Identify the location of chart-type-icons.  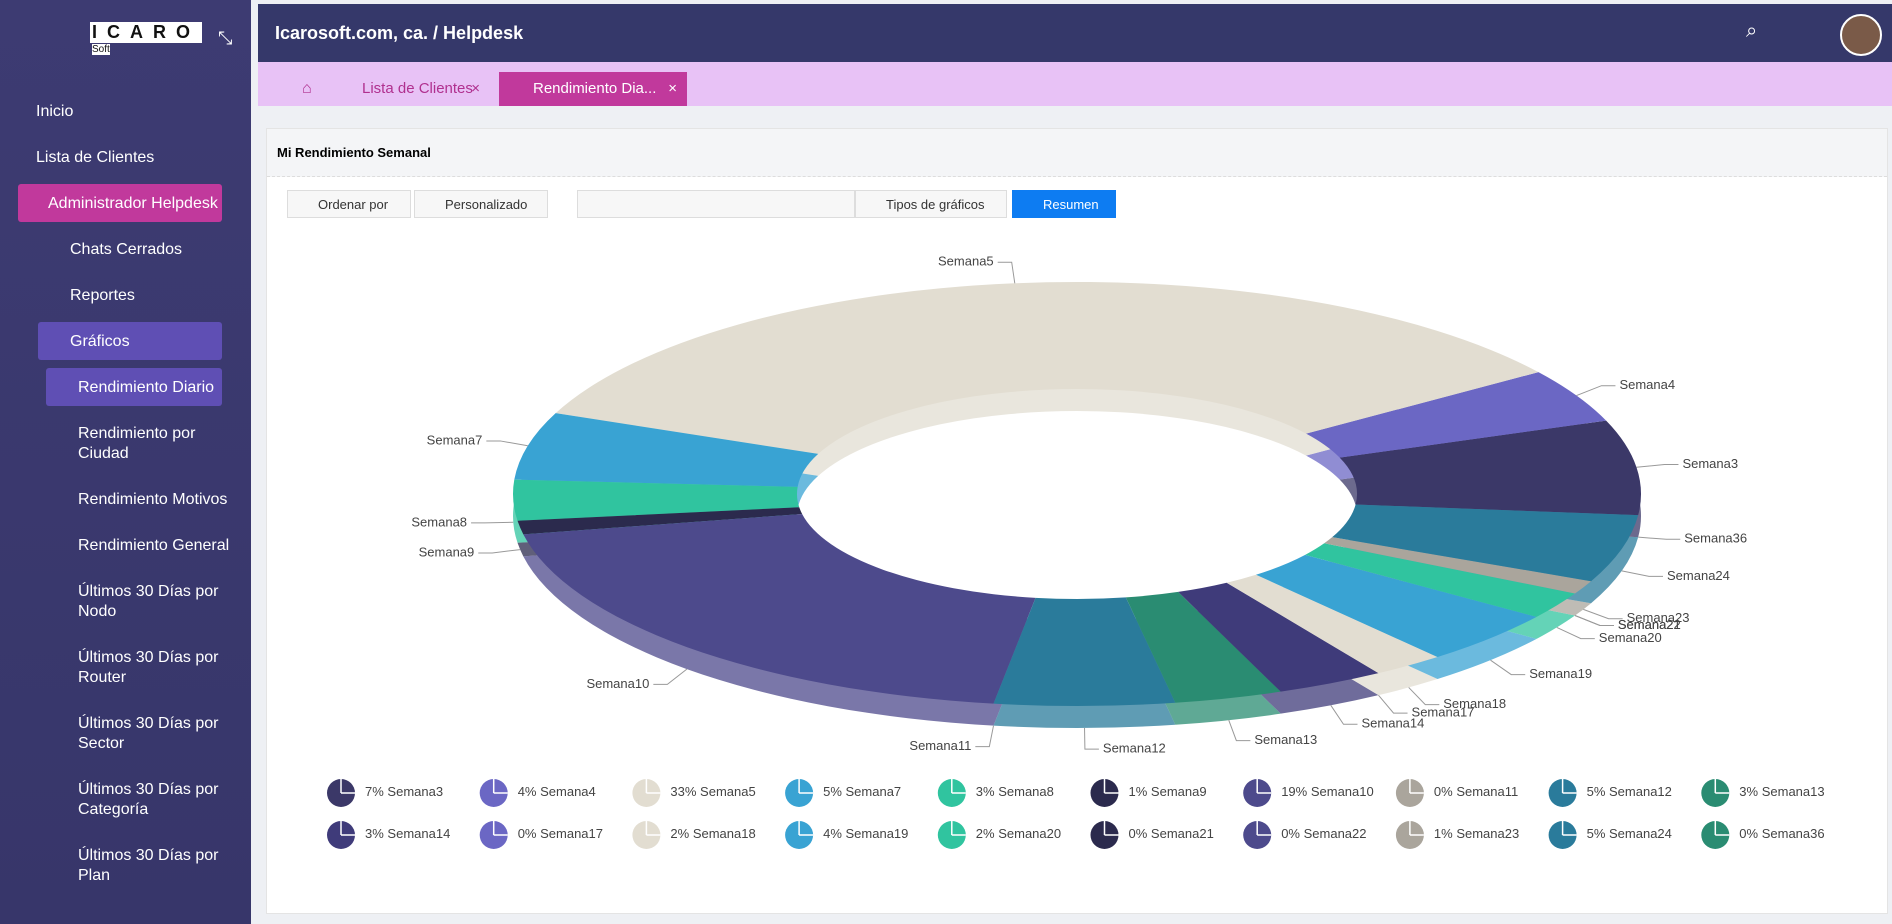
(716, 204).